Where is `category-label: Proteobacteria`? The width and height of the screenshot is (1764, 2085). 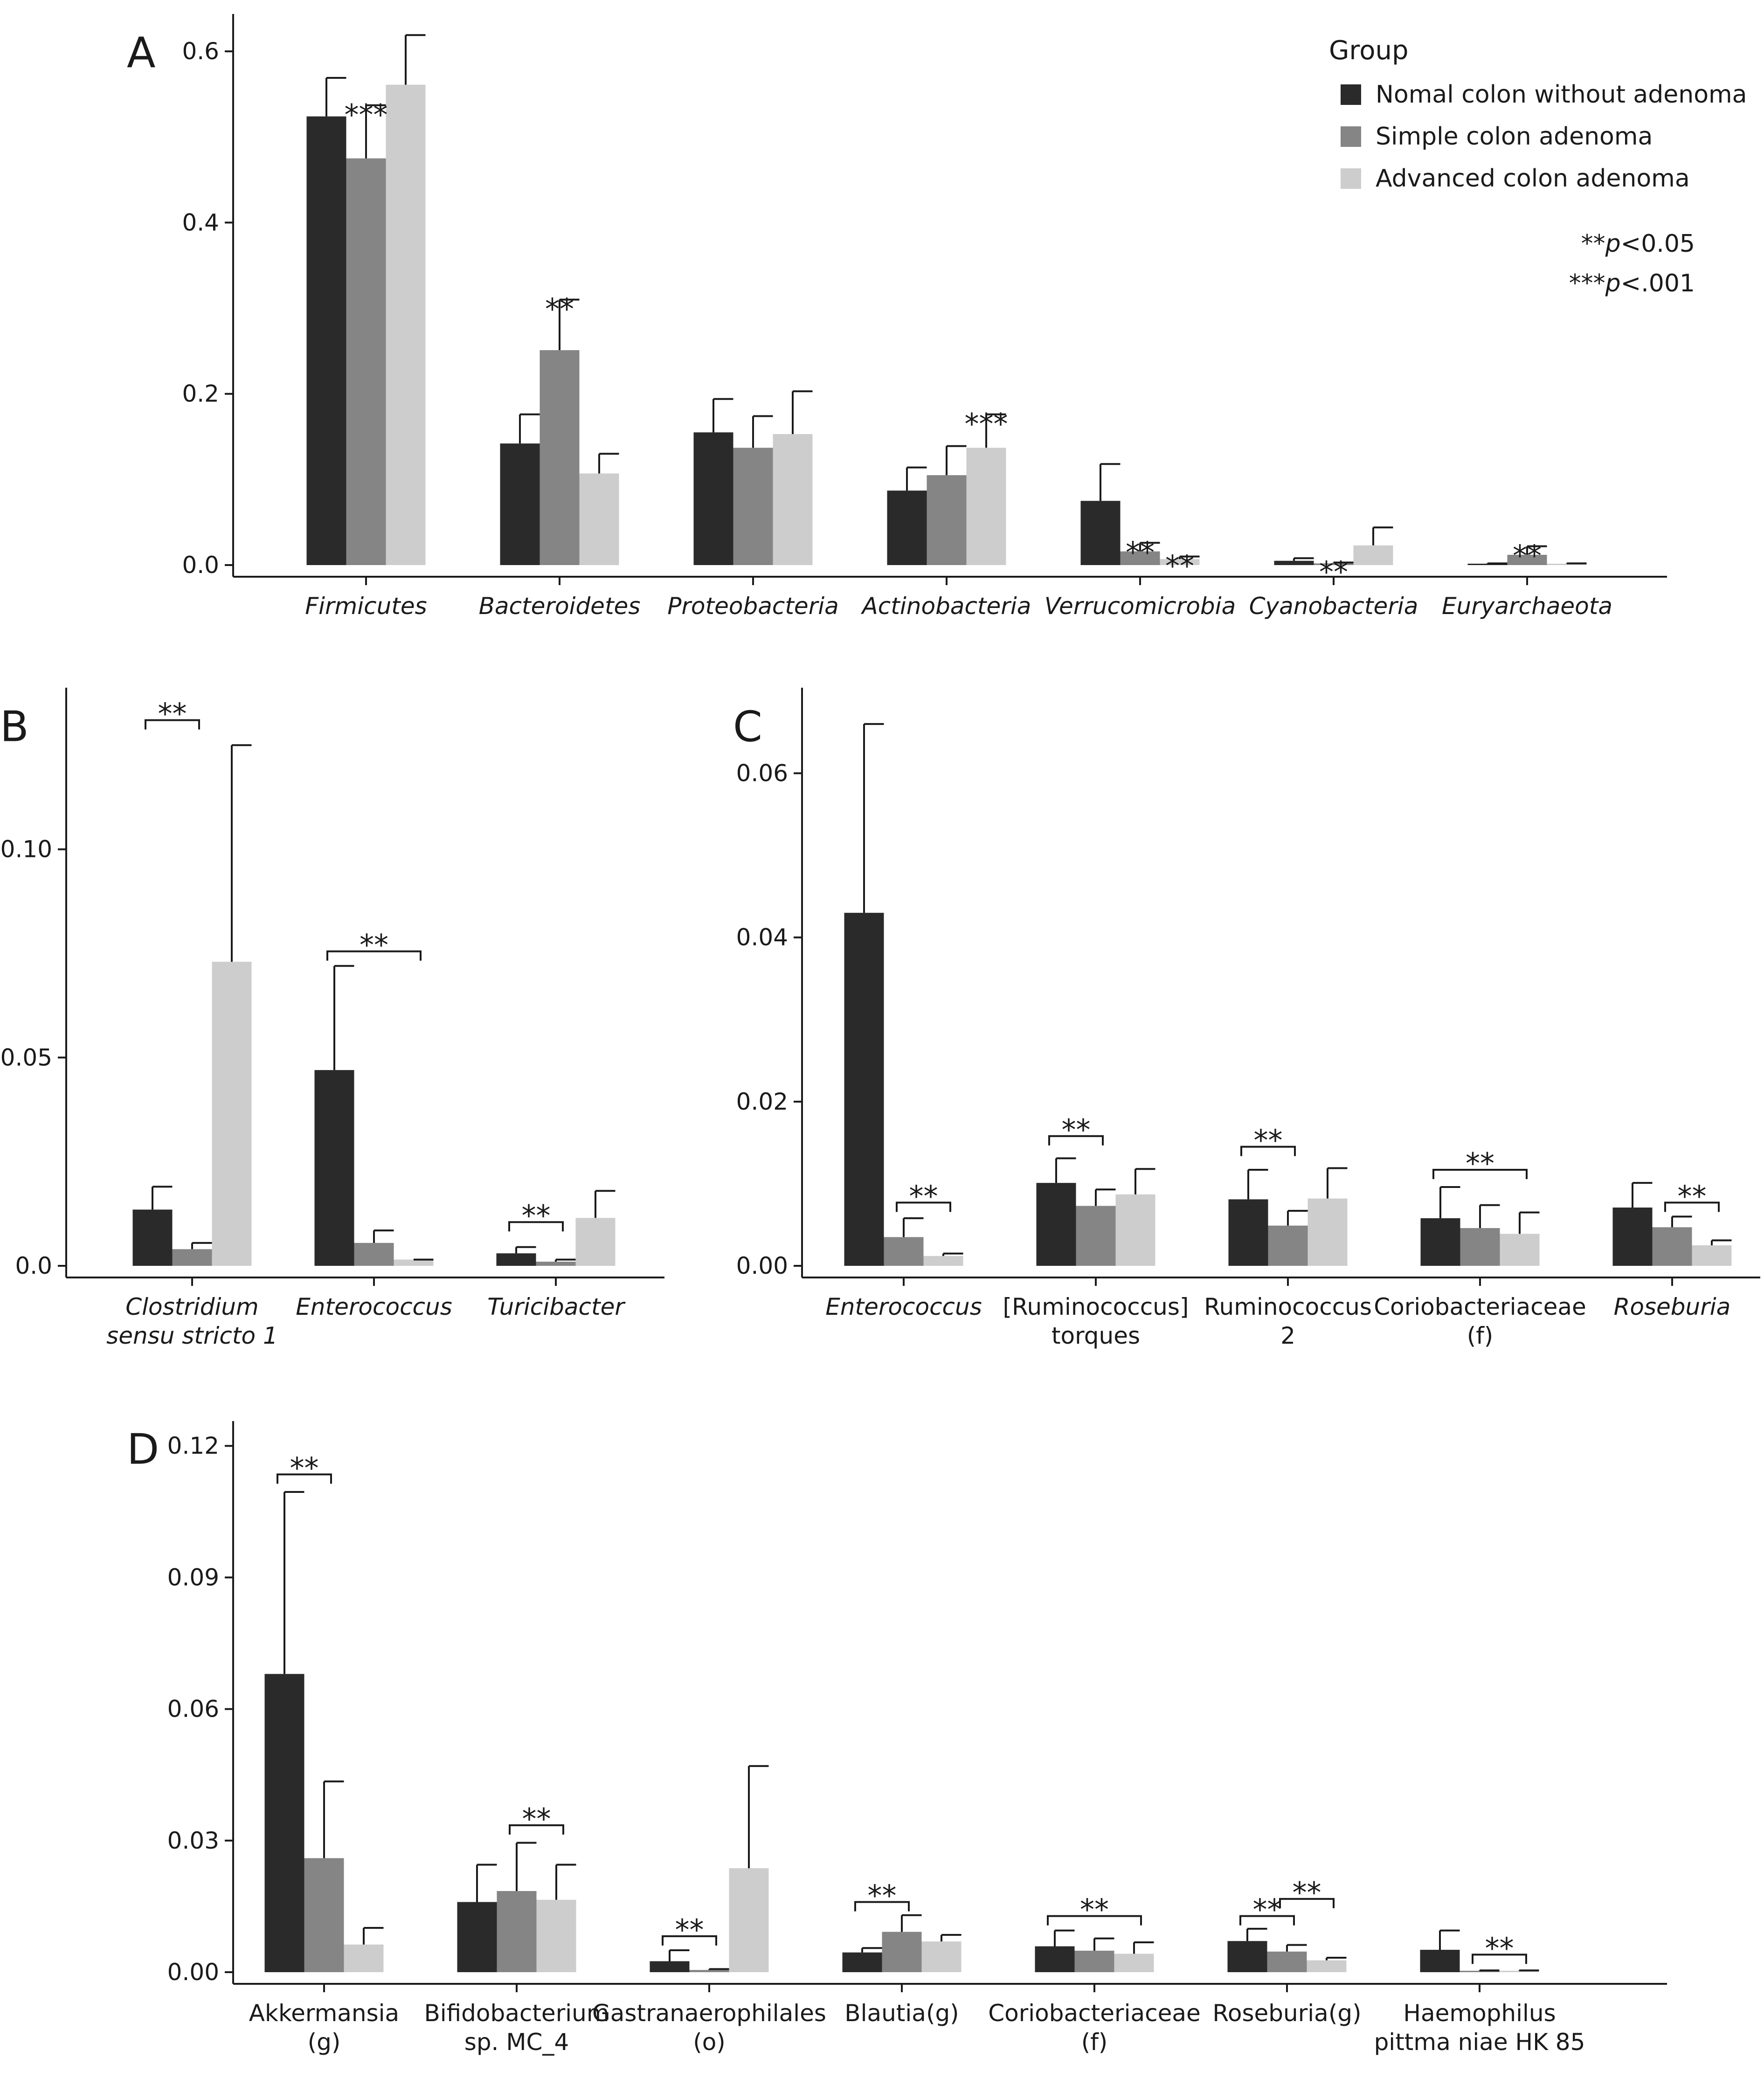
category-label: Proteobacteria is located at coordinates (753, 606).